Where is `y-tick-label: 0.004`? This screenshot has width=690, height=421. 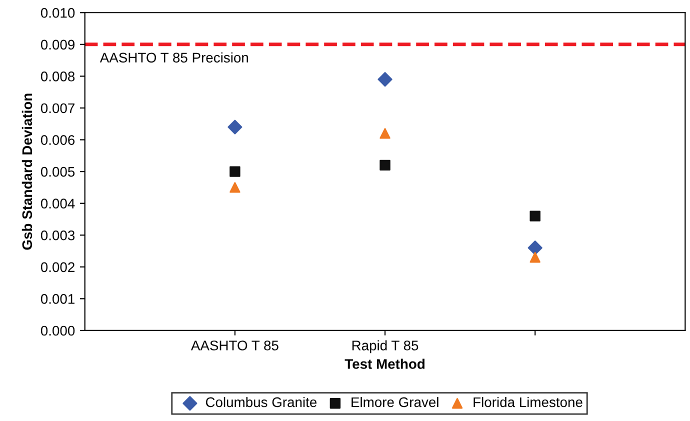 y-tick-label: 0.004 is located at coordinates (57, 203).